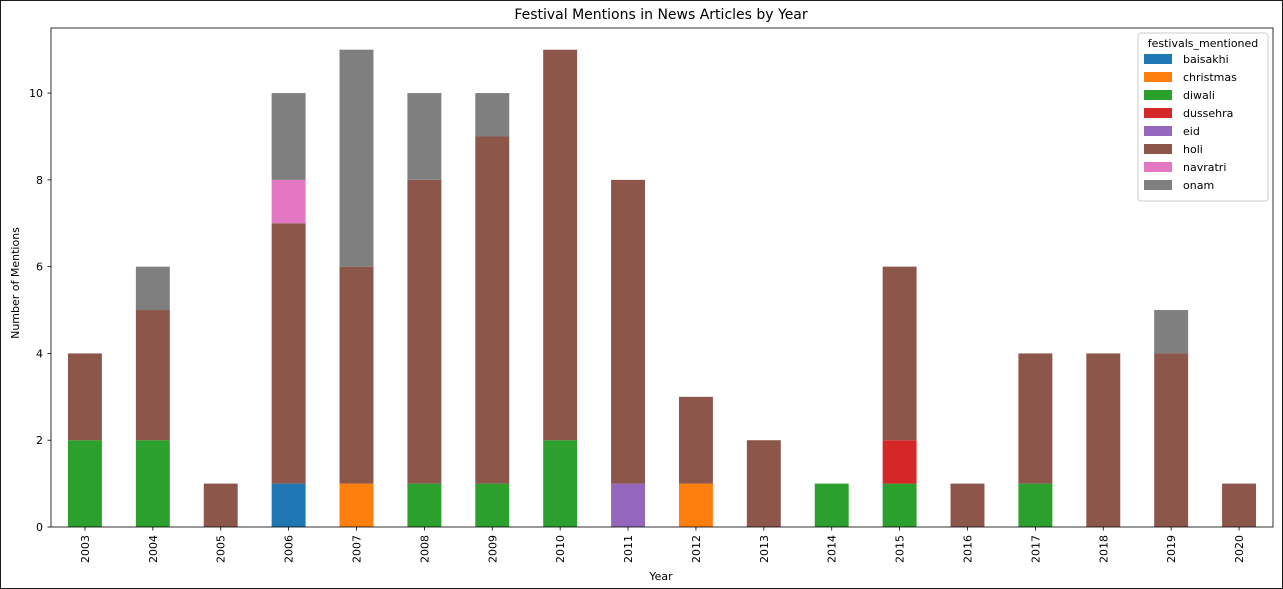  Describe the element at coordinates (1206, 59) in the screenshot. I see `legend-label-baisakhi: baisakhi` at that location.